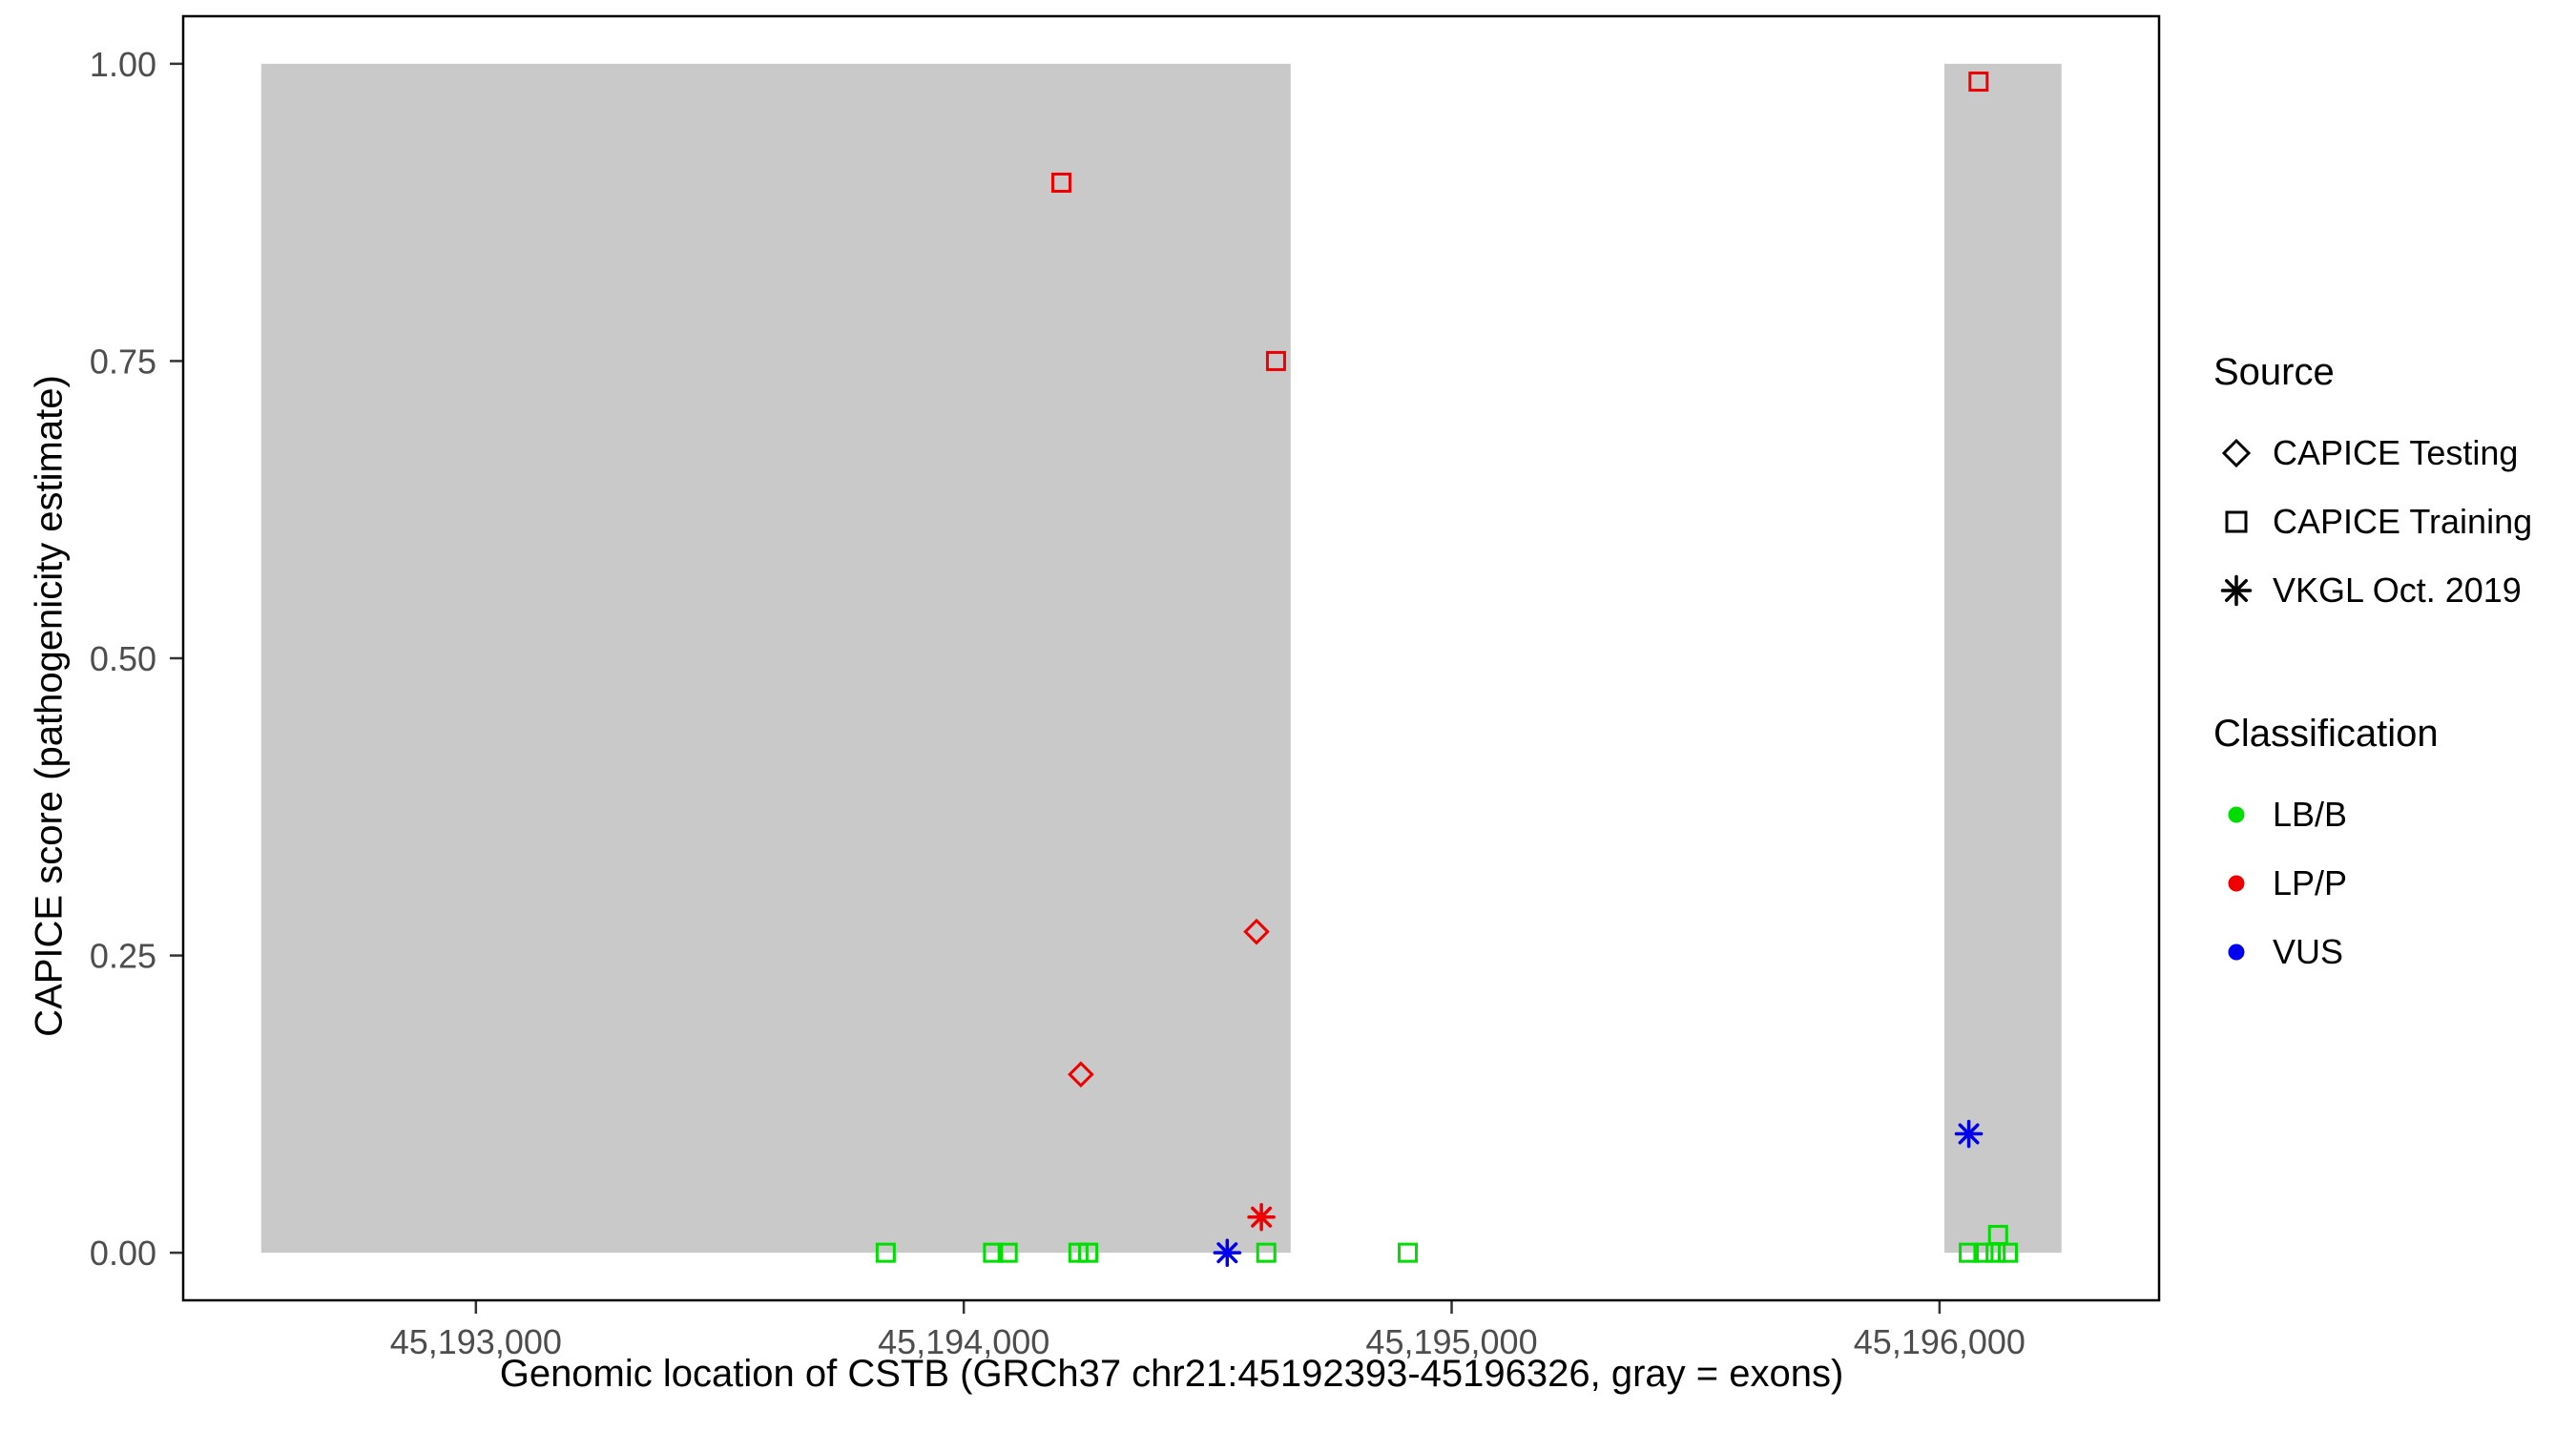 This screenshot has width=2576, height=1431. I want to click on legend-classification-items: LB/B LP/P VUS, so click(2372, 883).